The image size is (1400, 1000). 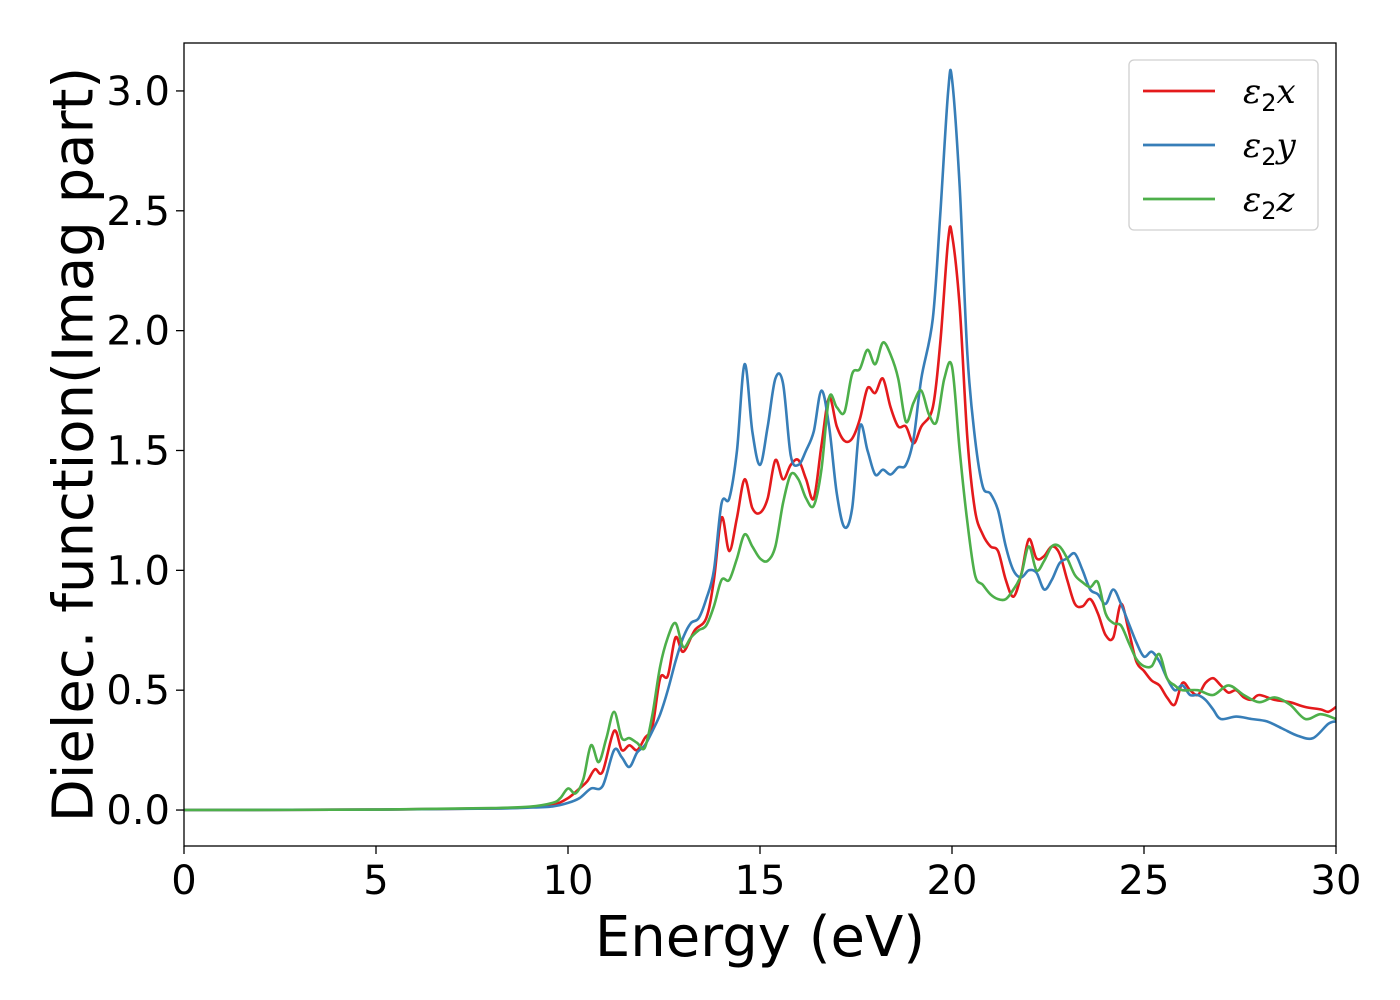 I want to click on y-tick-label: 3.0, so click(x=138, y=92).